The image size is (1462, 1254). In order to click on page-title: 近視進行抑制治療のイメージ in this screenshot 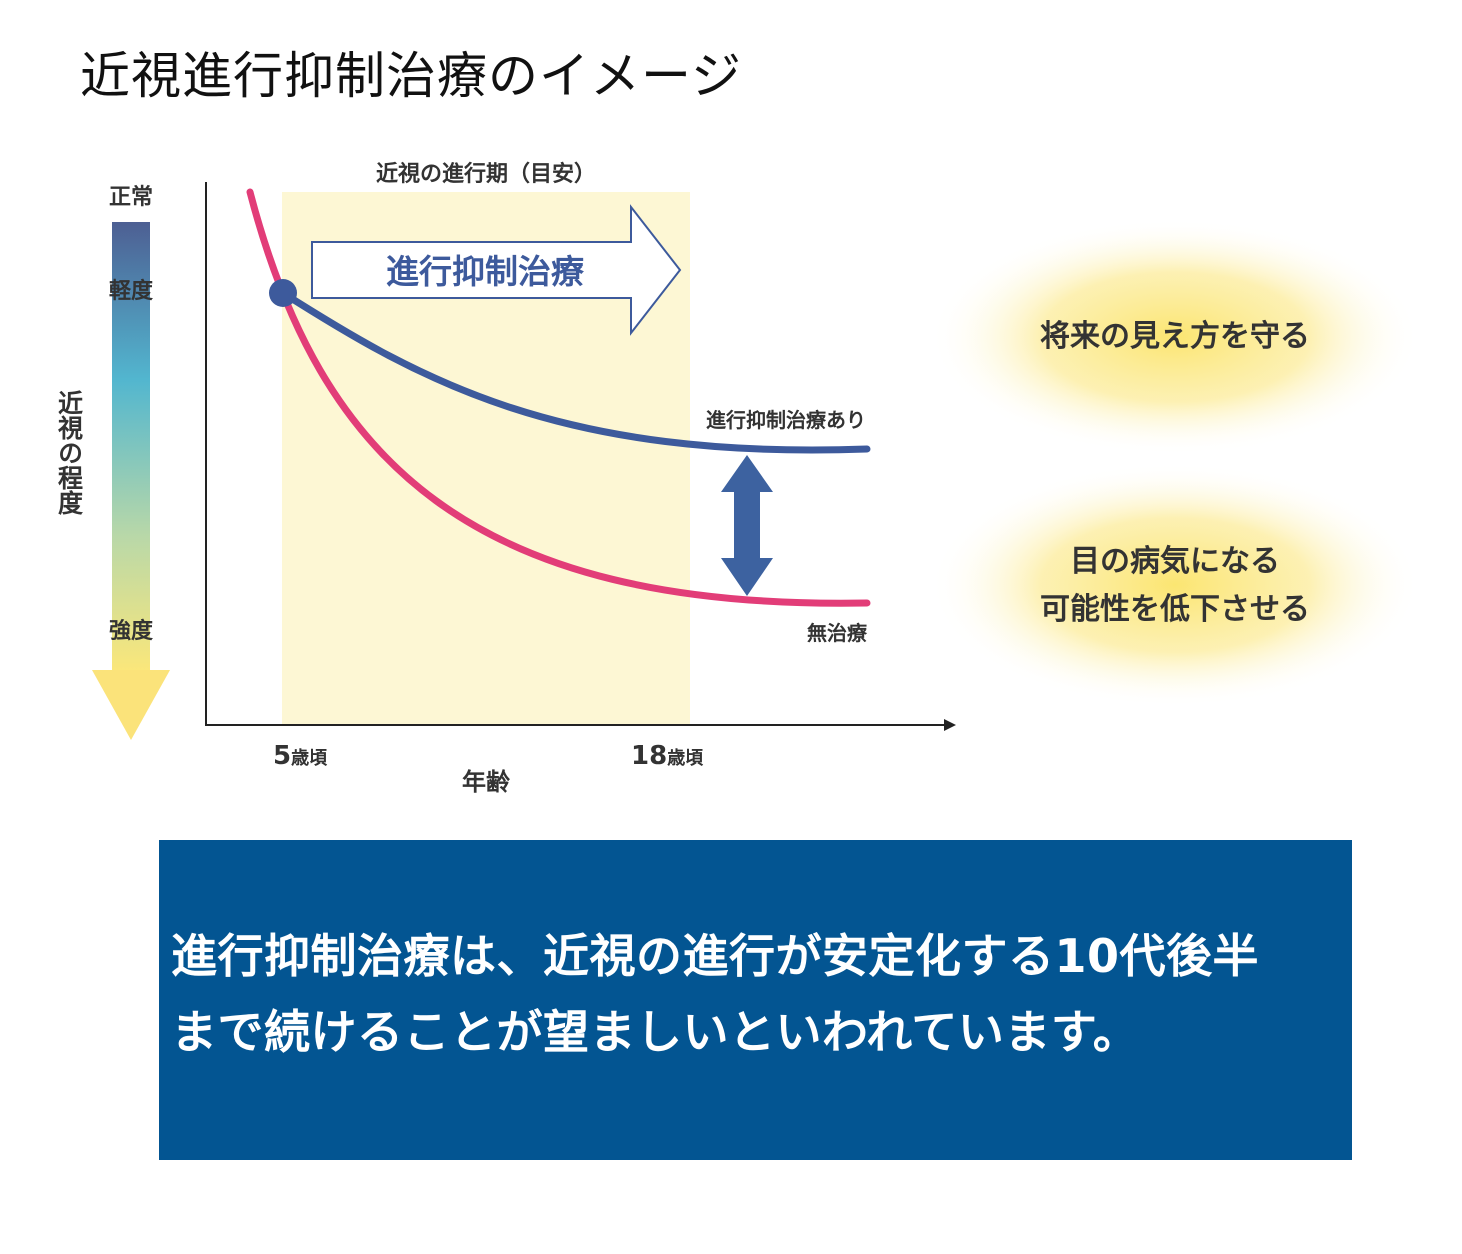, I will do `click(411, 76)`.